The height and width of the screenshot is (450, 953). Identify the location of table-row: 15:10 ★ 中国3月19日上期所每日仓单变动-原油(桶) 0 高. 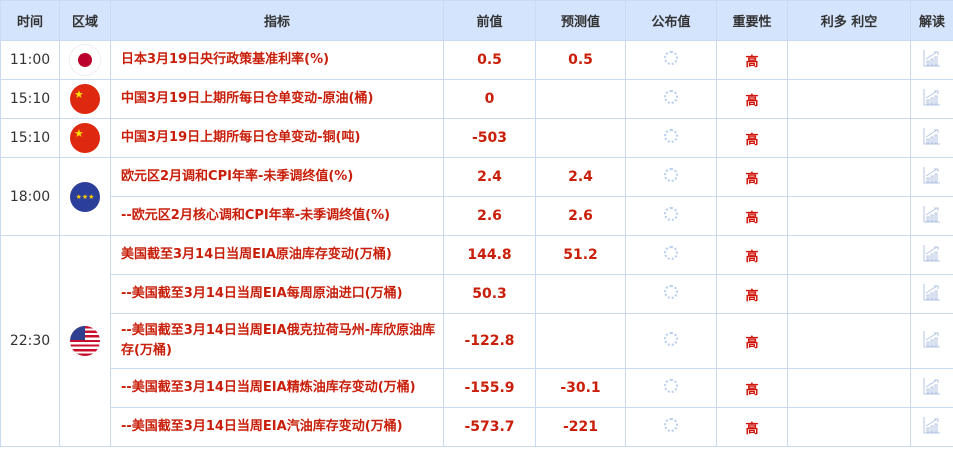
(476, 99).